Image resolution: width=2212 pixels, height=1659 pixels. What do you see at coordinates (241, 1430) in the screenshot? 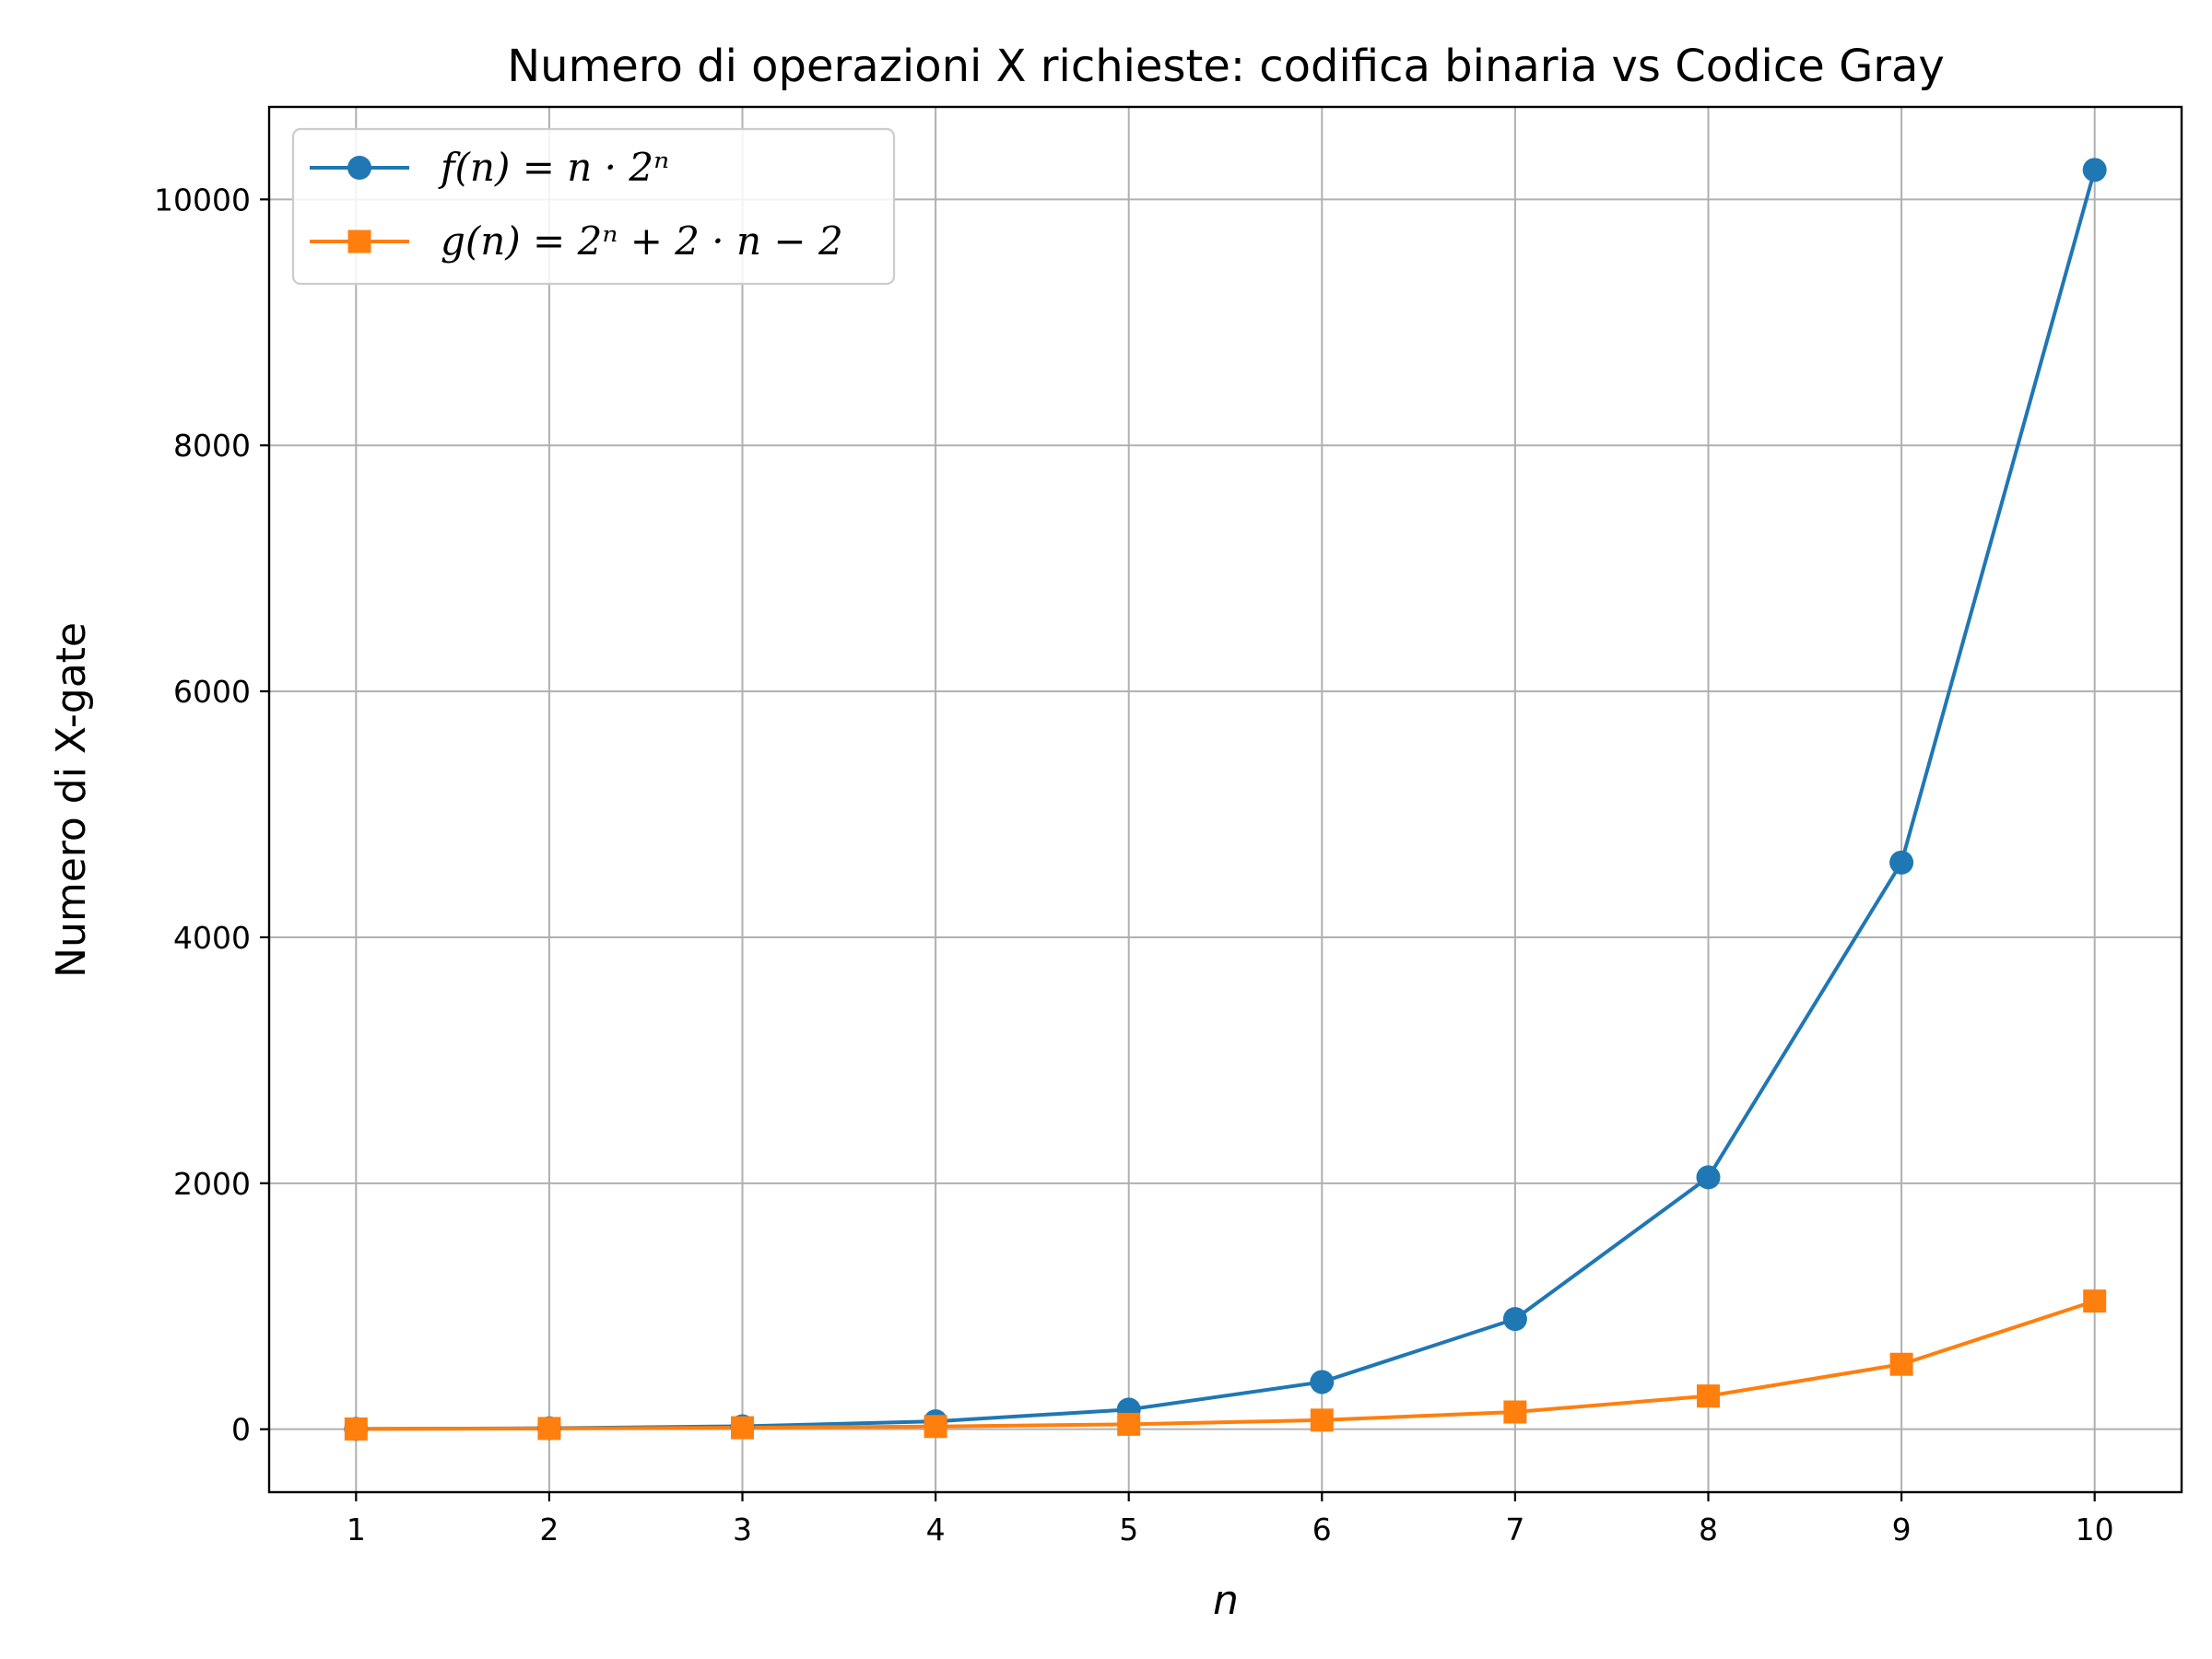
I see `y-tick-label: 0` at bounding box center [241, 1430].